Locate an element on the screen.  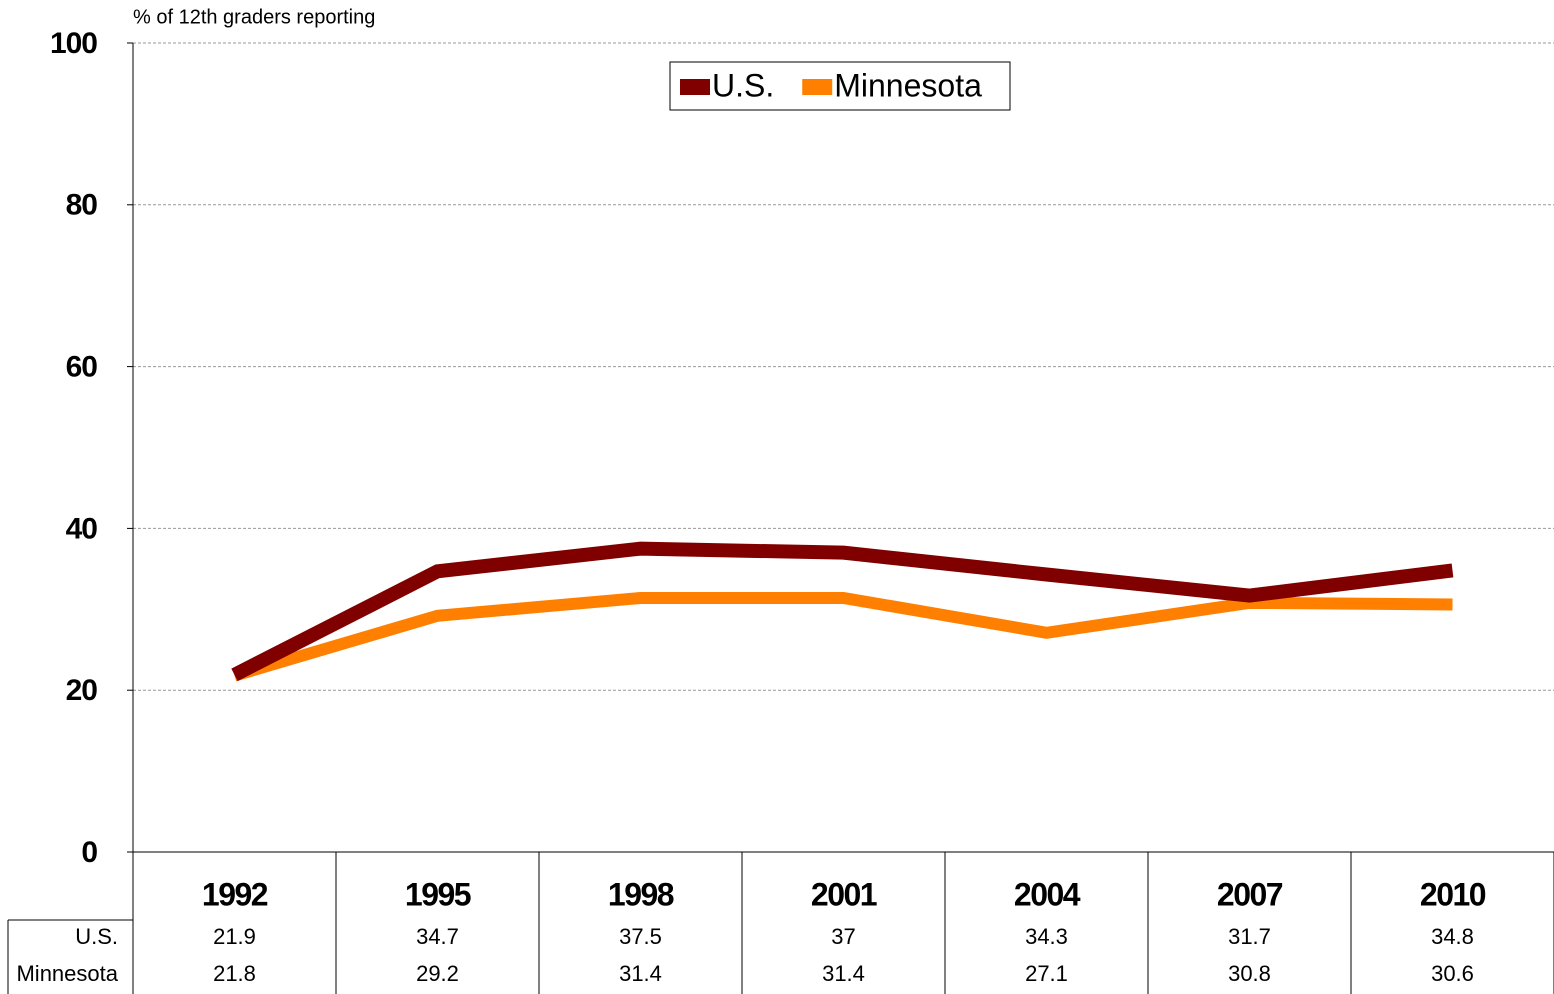
y-tick-label: 80 is located at coordinates (82, 205).